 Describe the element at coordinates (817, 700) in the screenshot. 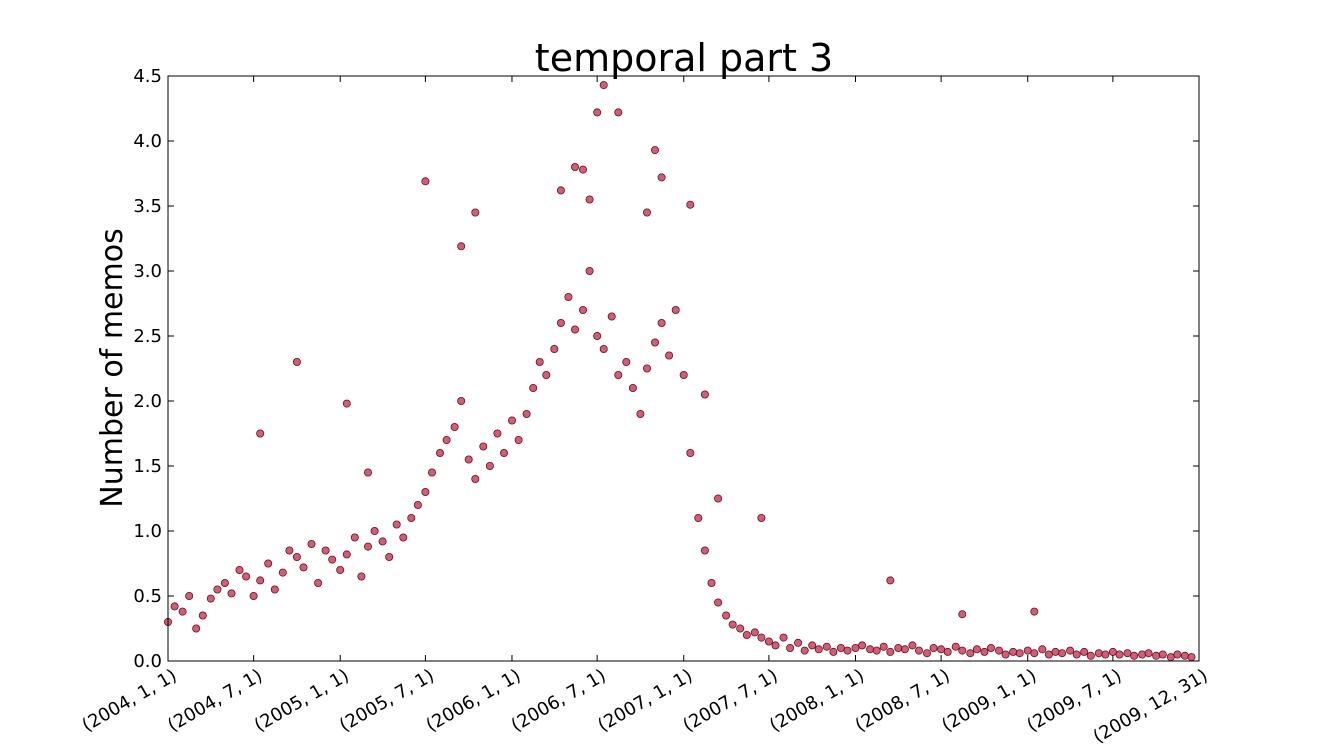

I see `x-tick-label: (2008, 1, 1)` at that location.